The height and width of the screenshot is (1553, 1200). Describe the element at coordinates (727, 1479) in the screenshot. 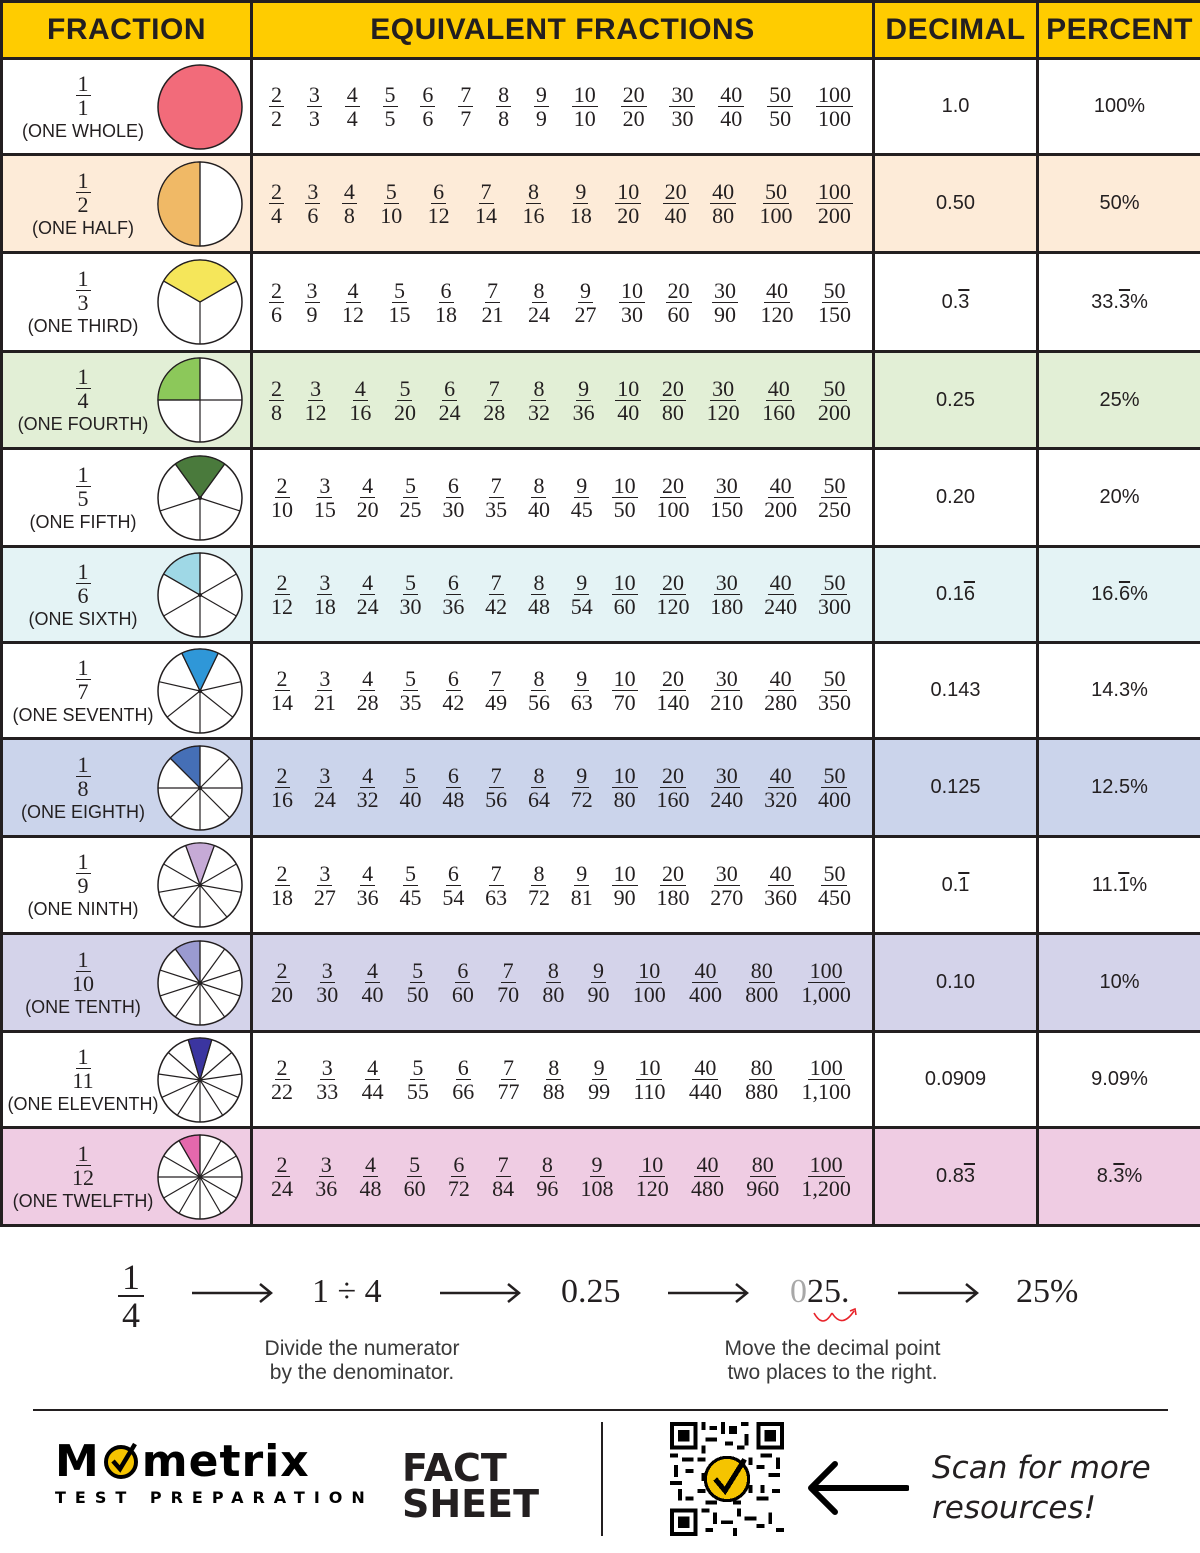

I see `qr-code` at that location.